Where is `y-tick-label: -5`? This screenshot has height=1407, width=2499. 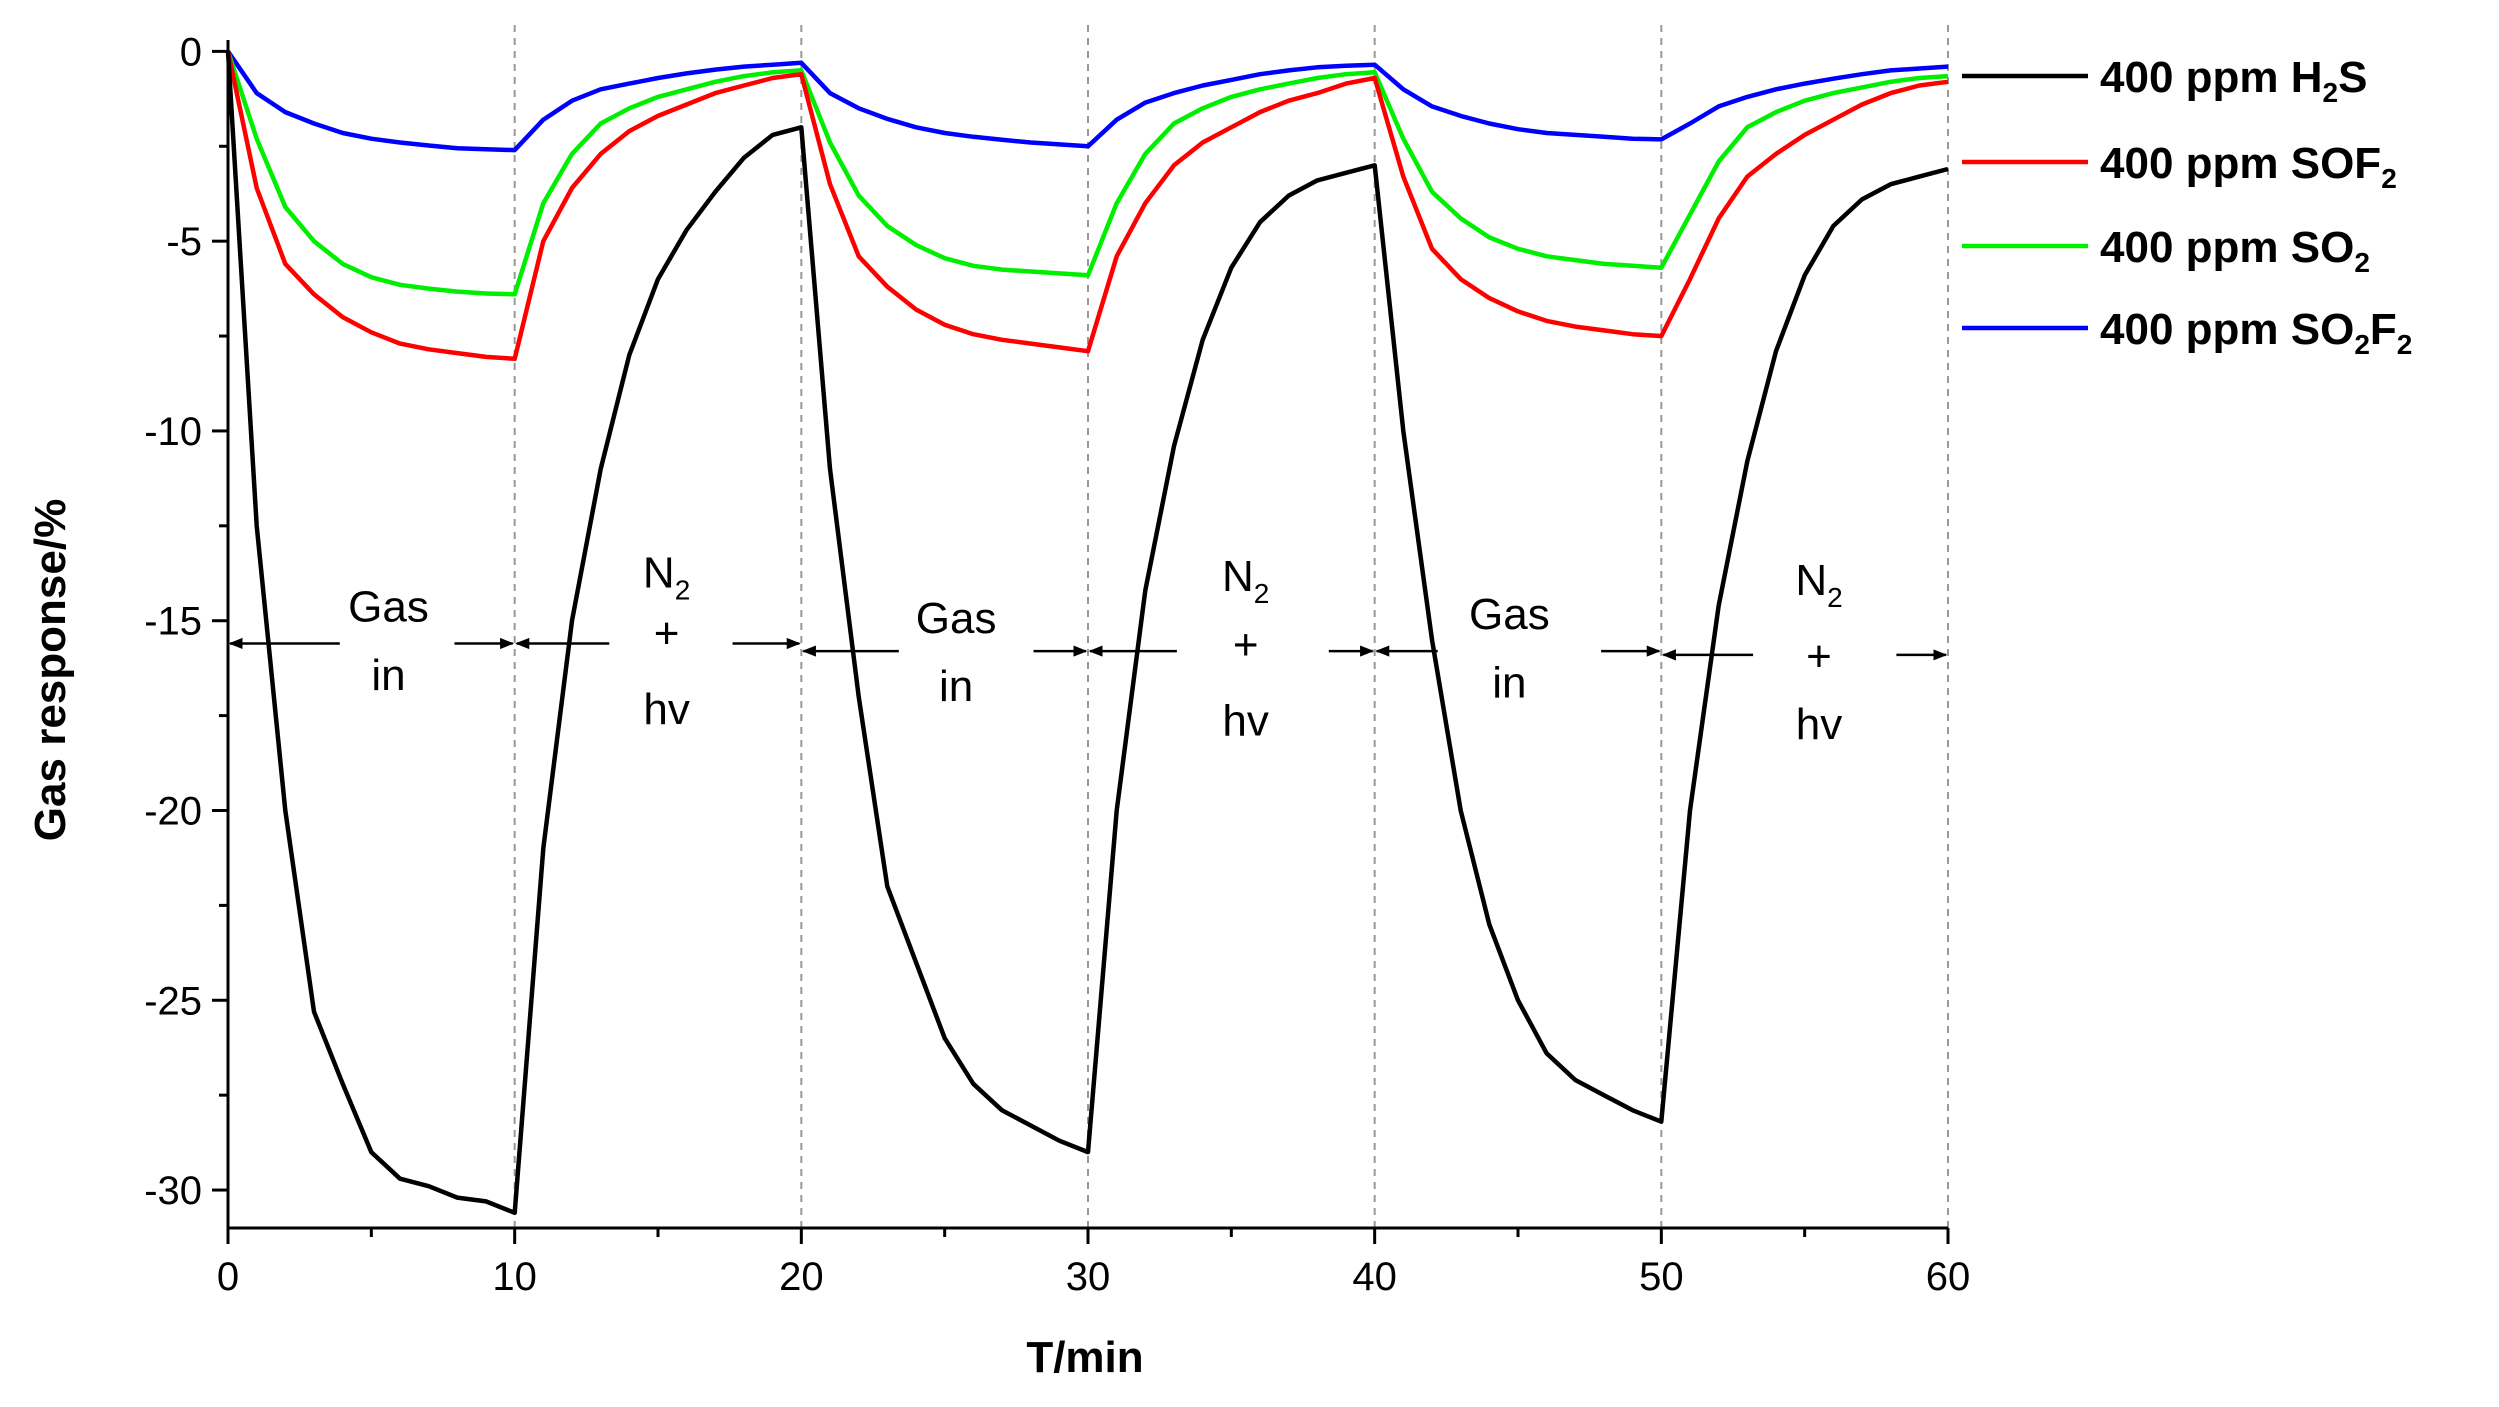
y-tick-label: -5 is located at coordinates (184, 242).